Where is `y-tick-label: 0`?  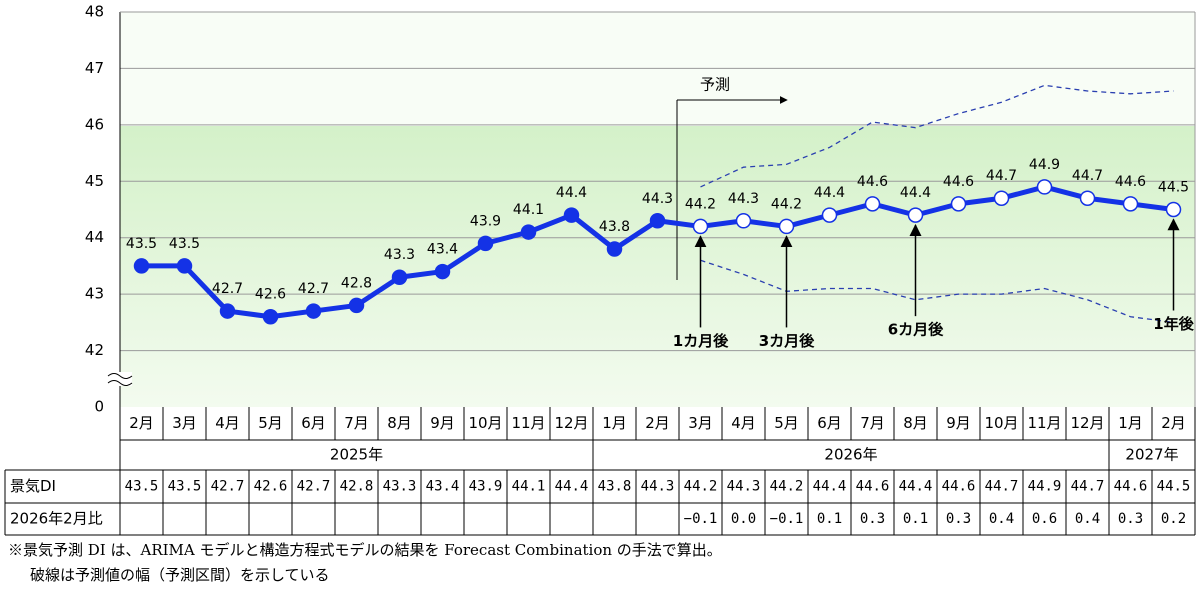 y-tick-label: 0 is located at coordinates (99, 407).